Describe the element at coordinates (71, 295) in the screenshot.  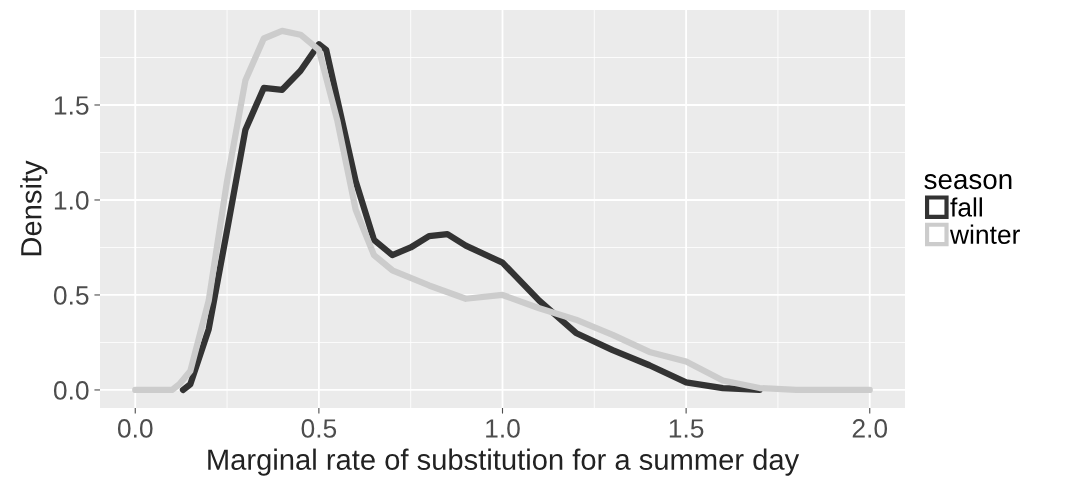
I see `y-tick-label: 0.5` at that location.